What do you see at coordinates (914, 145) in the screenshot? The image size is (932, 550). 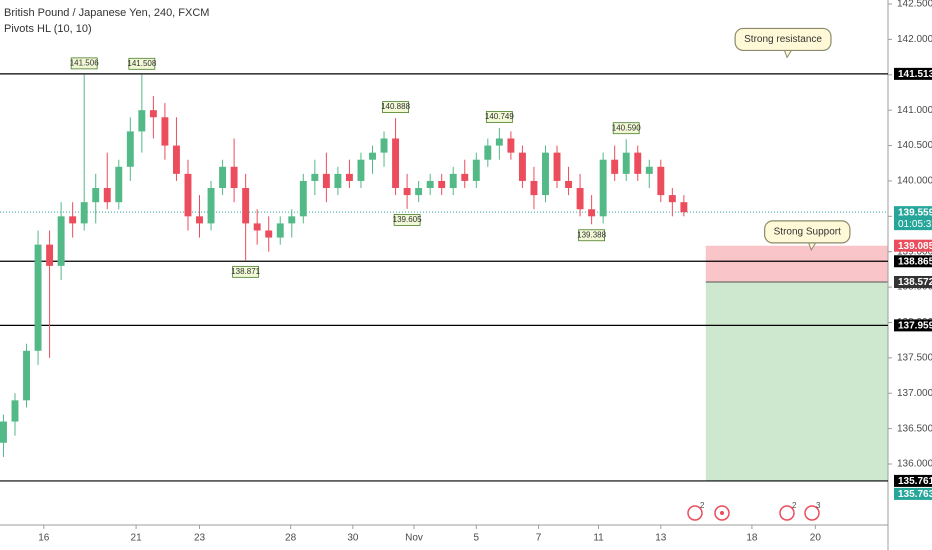 I see `y-tick-label: 140.500` at bounding box center [914, 145].